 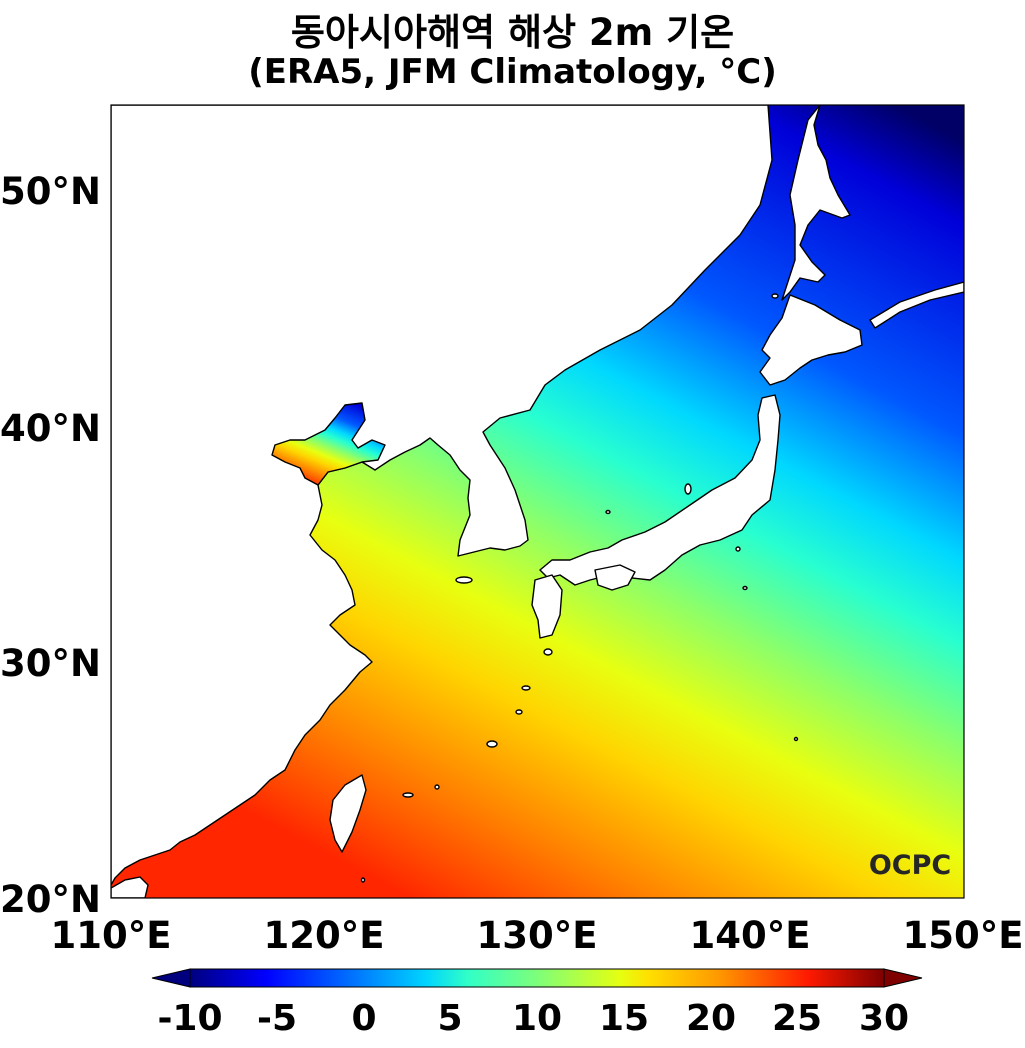 What do you see at coordinates (50, 191) in the screenshot?
I see `y-tick-label: 50°N` at bounding box center [50, 191].